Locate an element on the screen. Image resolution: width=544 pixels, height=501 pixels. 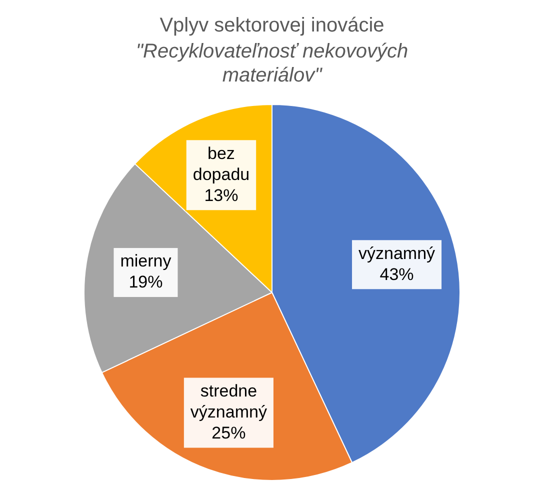
slice-label: mierny is located at coordinates (146, 261).